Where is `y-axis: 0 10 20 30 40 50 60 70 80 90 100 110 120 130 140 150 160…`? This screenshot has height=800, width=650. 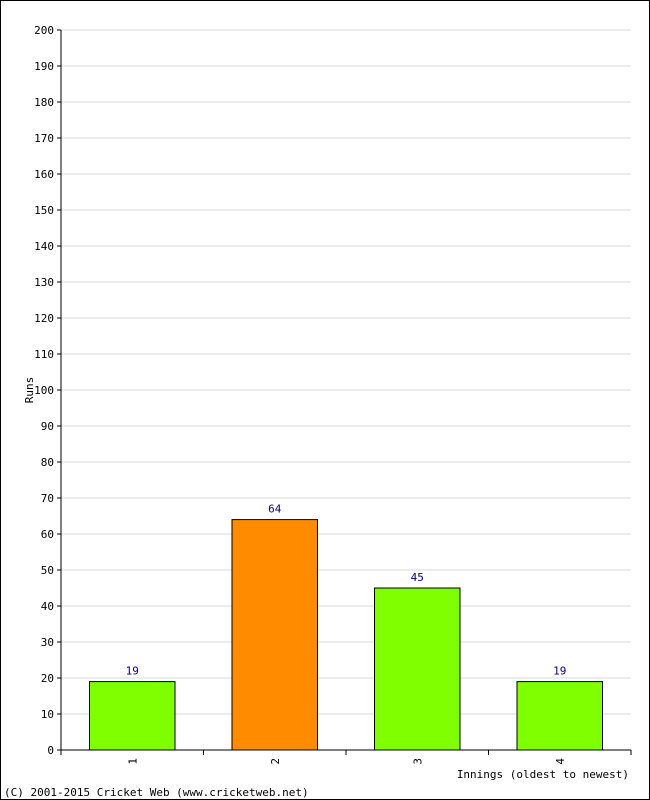
y-axis: 0 10 20 30 40 50 60 70 80 90 100 110 120 130 140 150 160… is located at coordinates (48, 390).